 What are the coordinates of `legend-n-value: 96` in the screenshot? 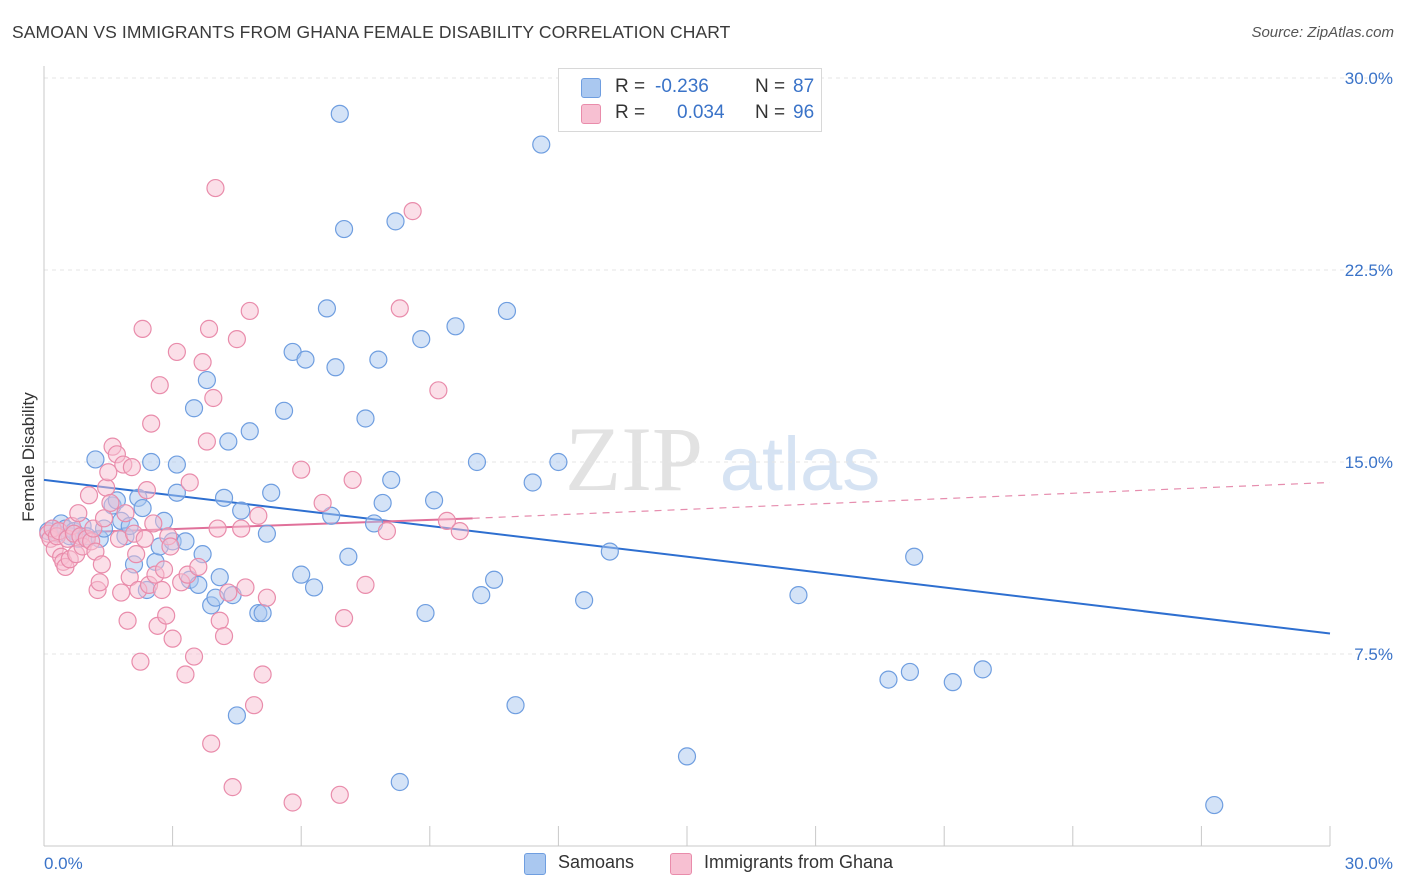 It's located at (804, 112).